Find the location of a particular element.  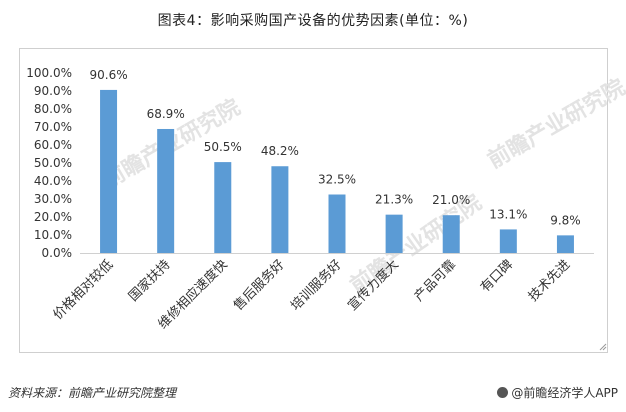

resize-handle-icon is located at coordinates (603, 347).